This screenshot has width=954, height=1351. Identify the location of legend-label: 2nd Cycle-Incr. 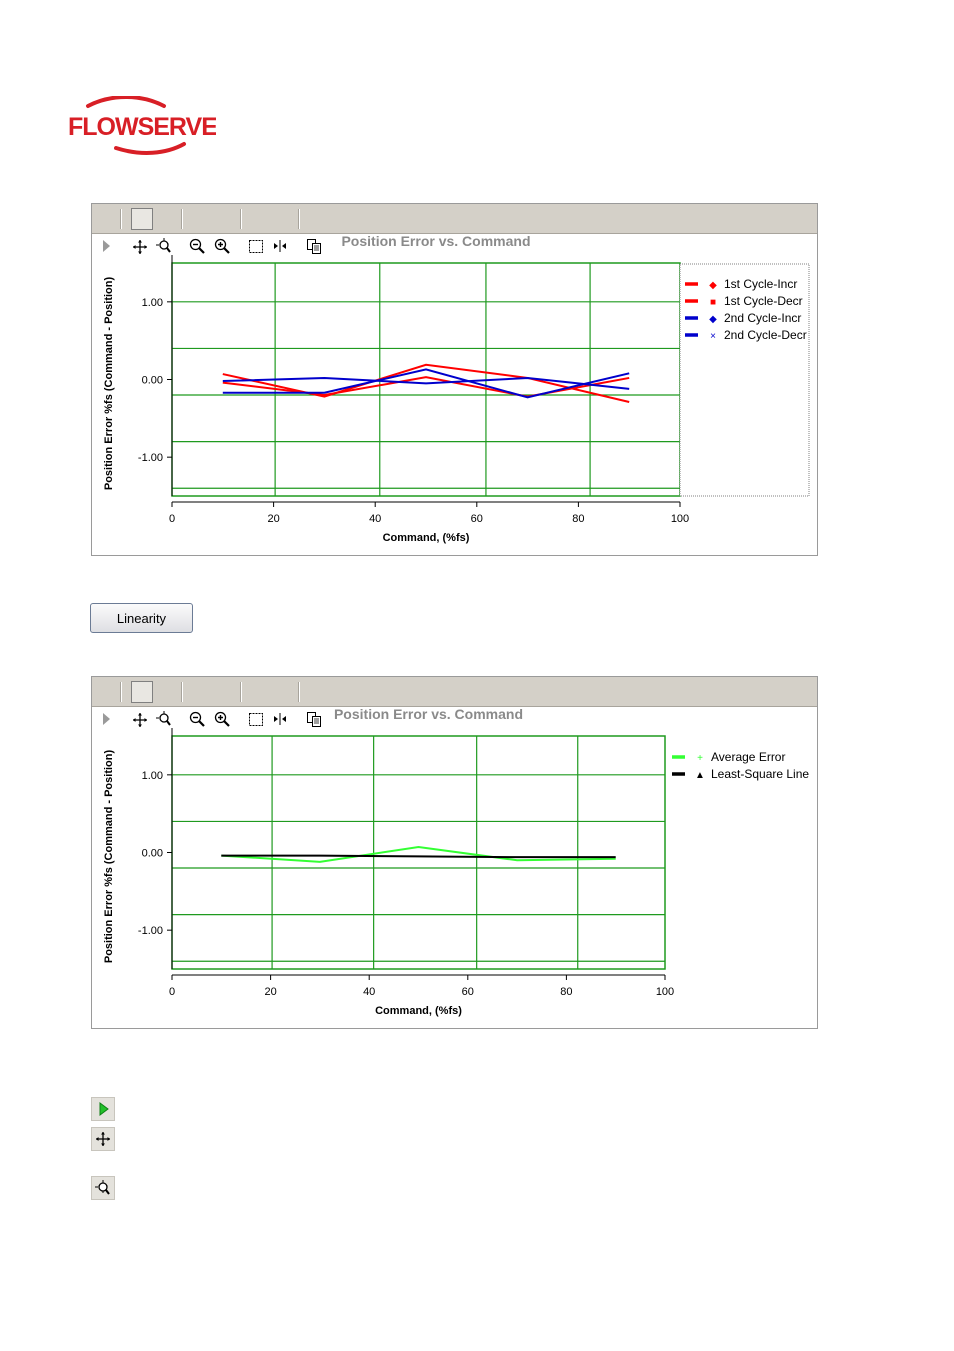
(762, 318).